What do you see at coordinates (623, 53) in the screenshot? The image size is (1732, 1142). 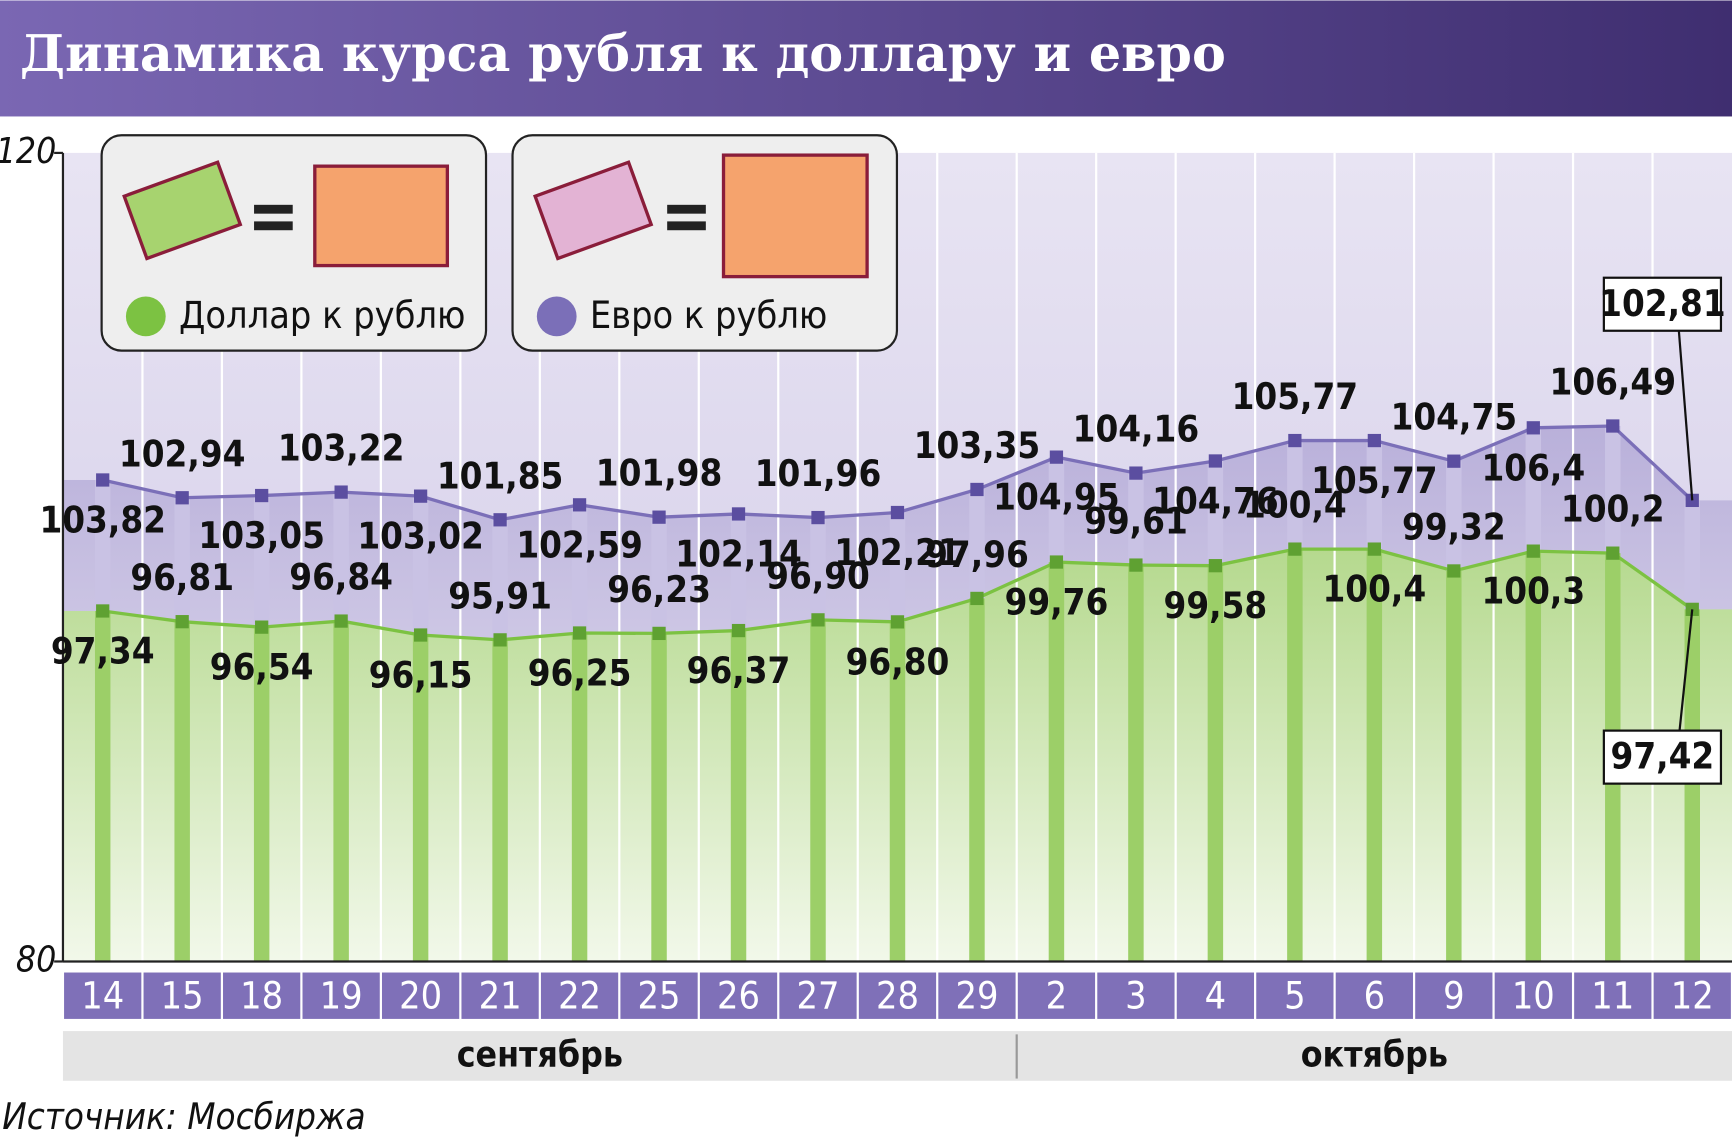 I see `chart-title: Динамика курса рубля к доллару и евро` at bounding box center [623, 53].